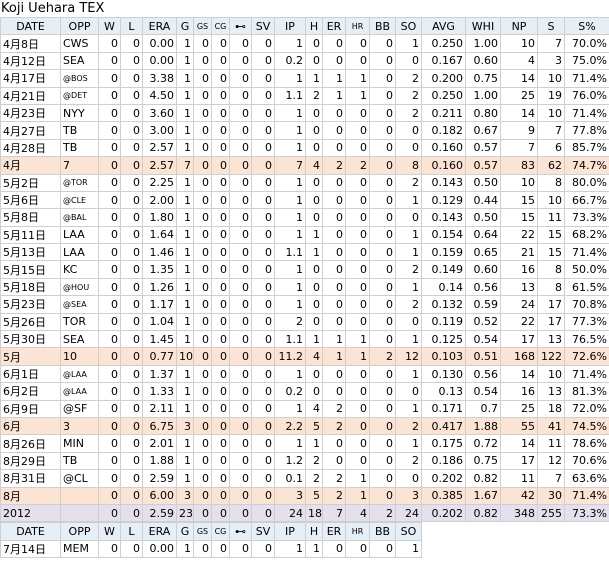 The height and width of the screenshot is (576, 609). What do you see at coordinates (220, 26) in the screenshot?
I see `header-cell: CG` at bounding box center [220, 26].